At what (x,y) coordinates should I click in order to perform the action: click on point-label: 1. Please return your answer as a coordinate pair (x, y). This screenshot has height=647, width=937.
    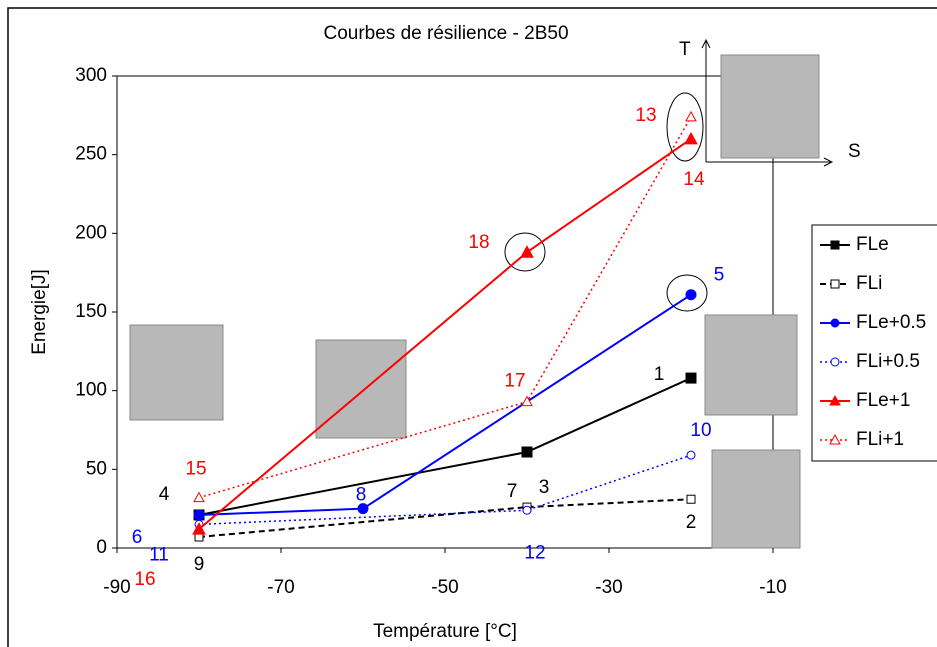
    Looking at the image, I should click on (659, 374).